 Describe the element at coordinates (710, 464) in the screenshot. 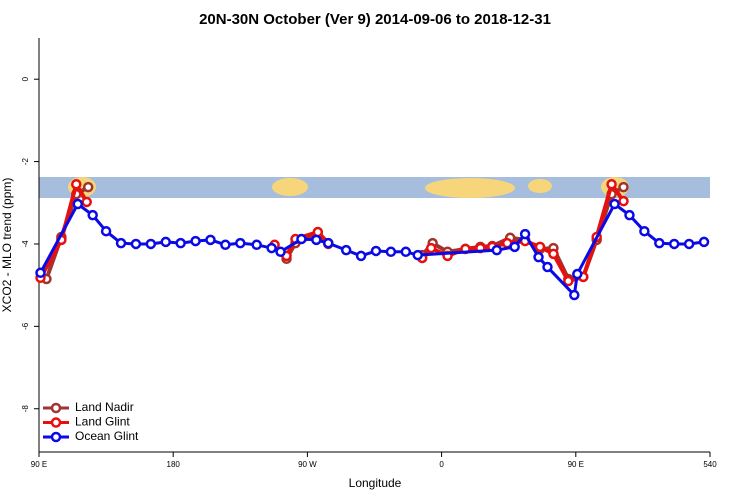

I see `x-tick-label: 540` at that location.